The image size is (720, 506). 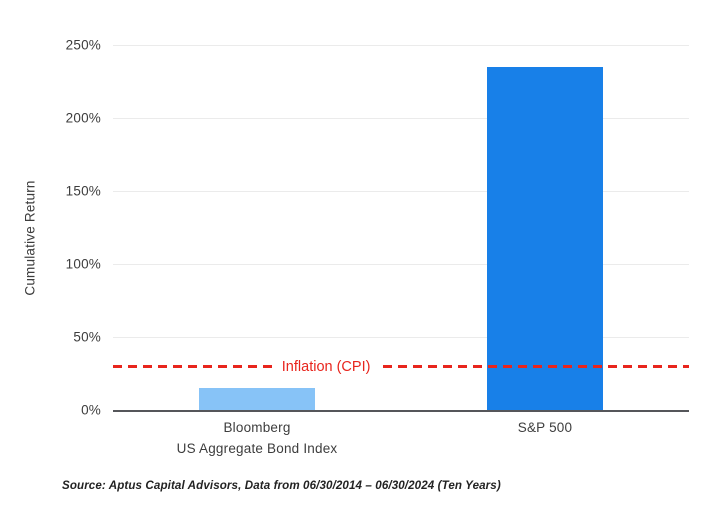 I want to click on x-tick-label-s-p-500: S&P 500, so click(x=545, y=427).